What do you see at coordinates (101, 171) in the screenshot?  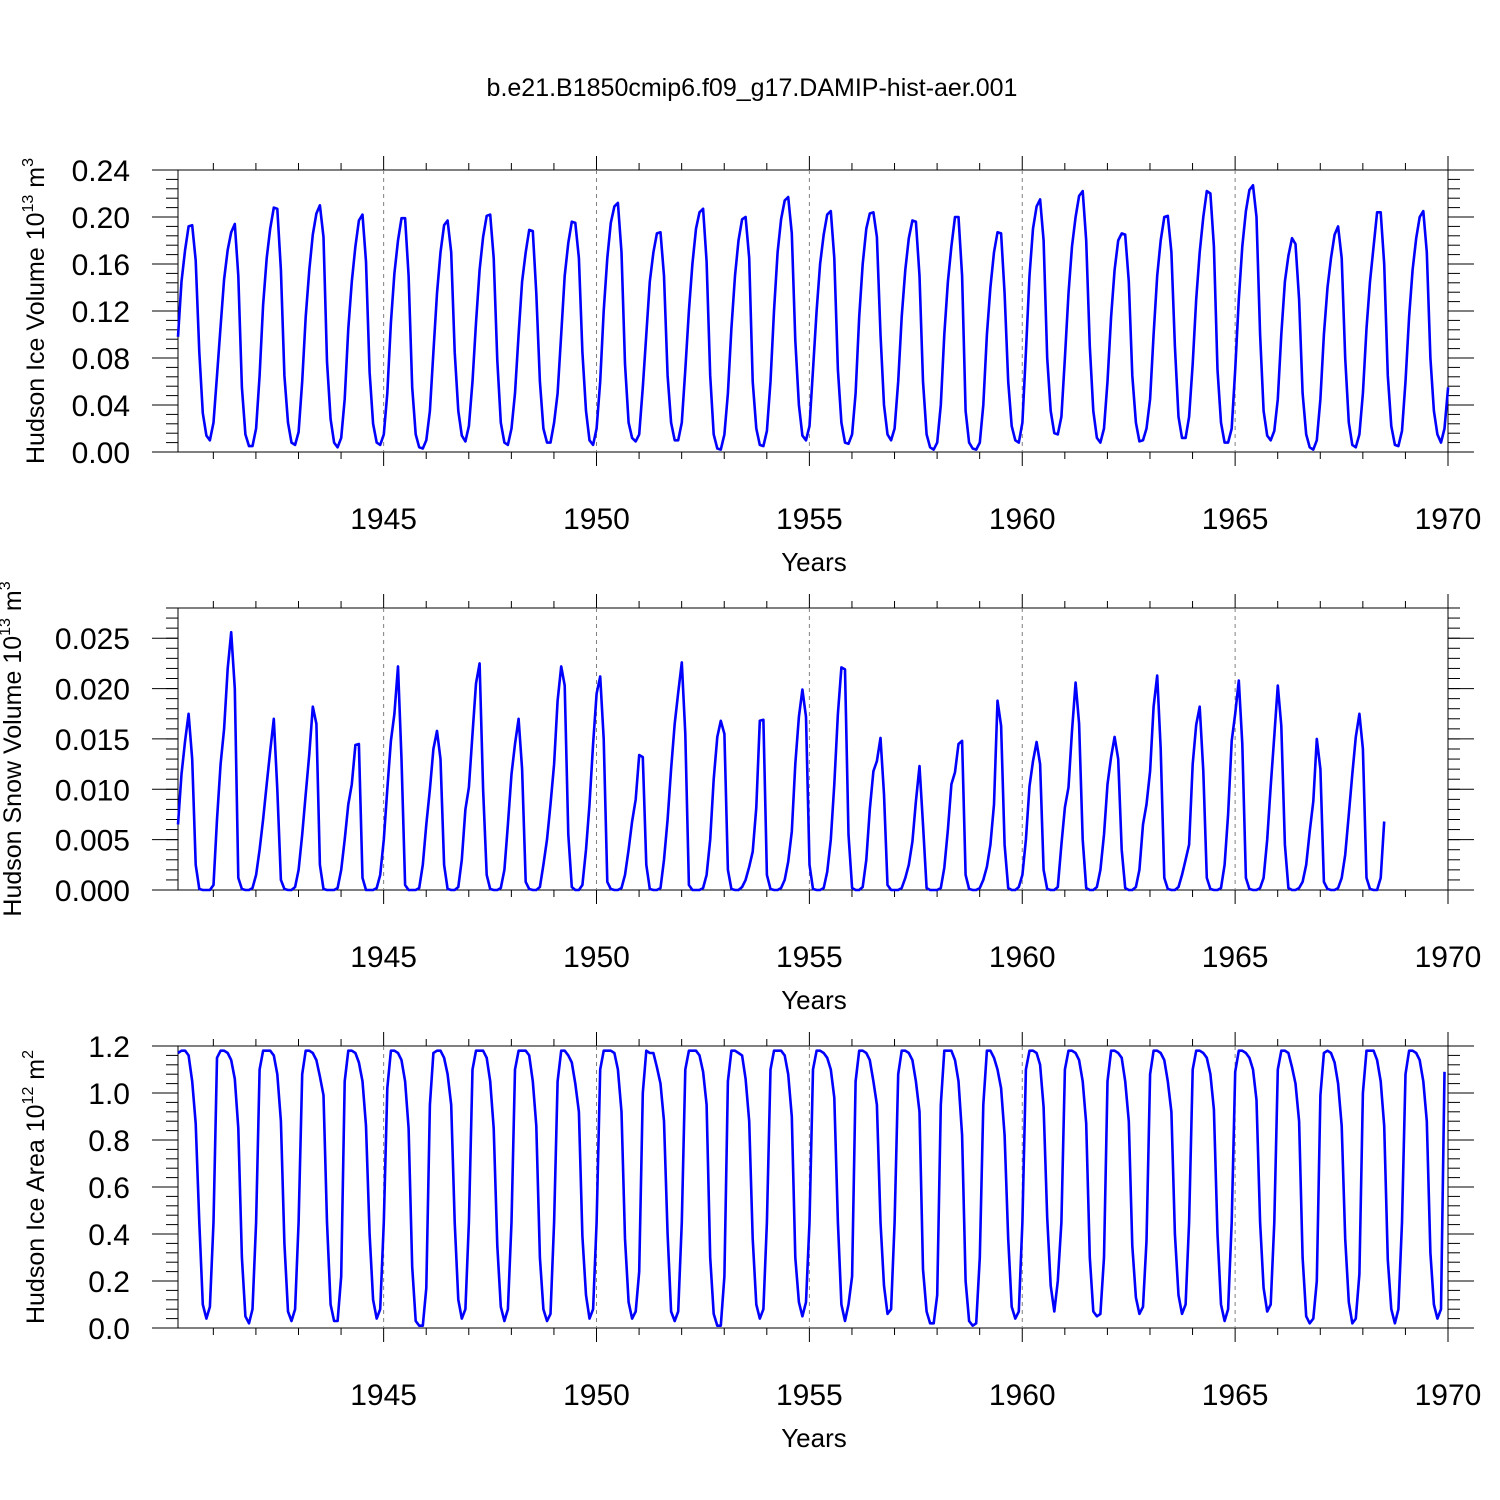 I see `y-tick-label: 0.24` at bounding box center [101, 171].